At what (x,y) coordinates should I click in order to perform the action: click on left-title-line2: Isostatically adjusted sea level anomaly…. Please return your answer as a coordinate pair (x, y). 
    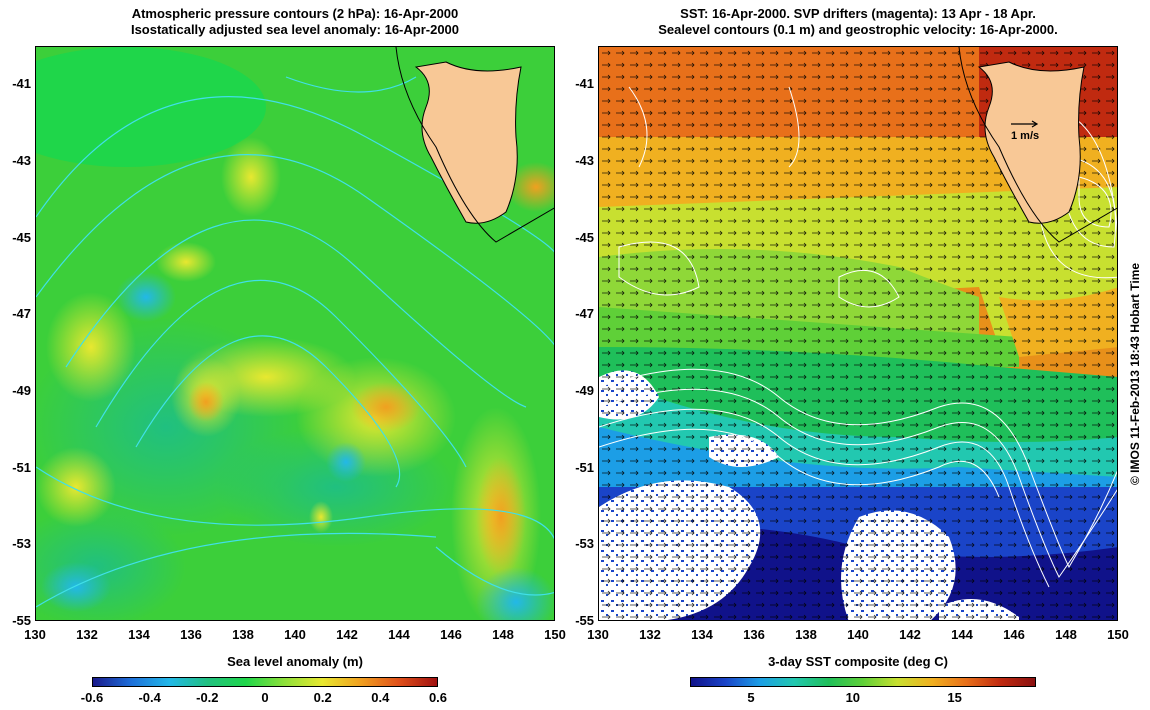
    Looking at the image, I should click on (295, 29).